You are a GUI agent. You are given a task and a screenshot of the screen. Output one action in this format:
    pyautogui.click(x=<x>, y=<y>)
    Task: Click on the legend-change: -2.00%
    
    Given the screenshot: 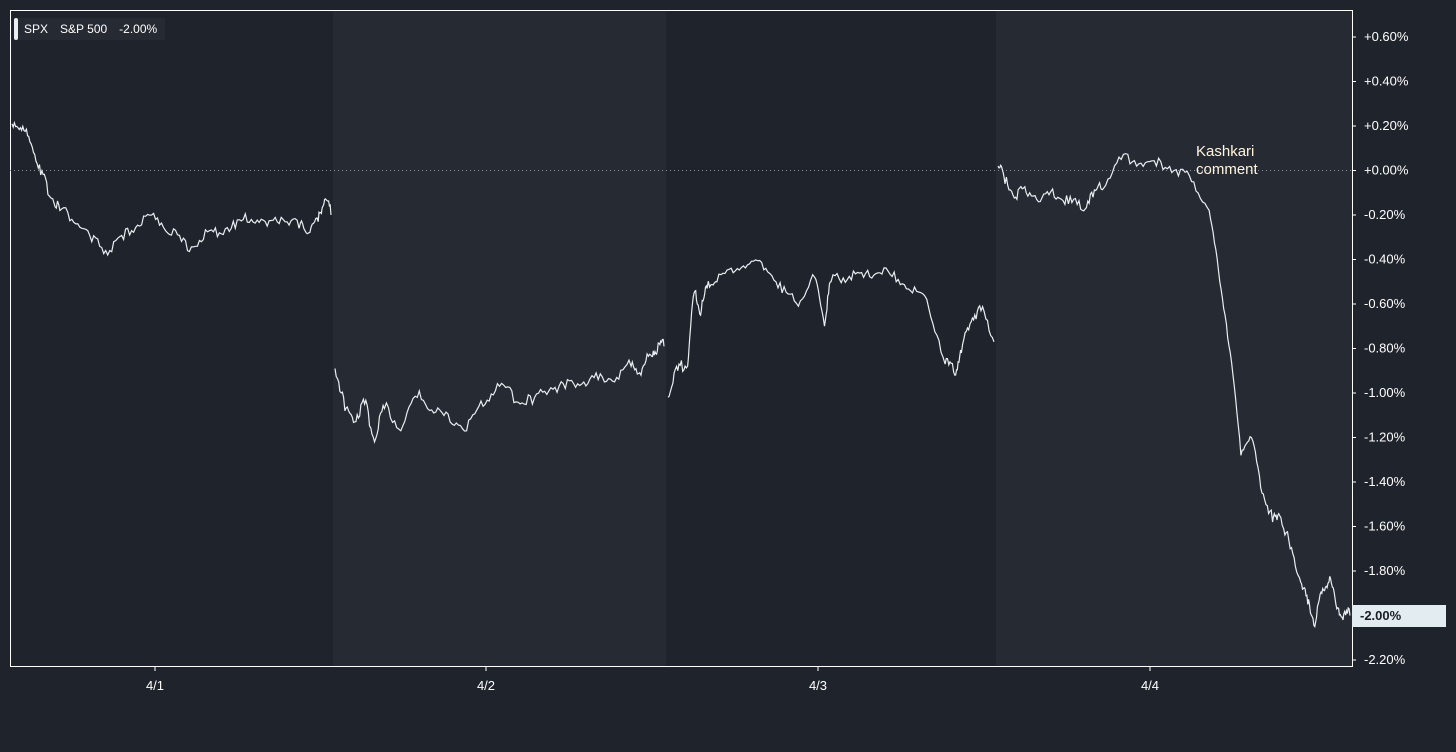 What is the action you would take?
    pyautogui.click(x=138, y=29)
    